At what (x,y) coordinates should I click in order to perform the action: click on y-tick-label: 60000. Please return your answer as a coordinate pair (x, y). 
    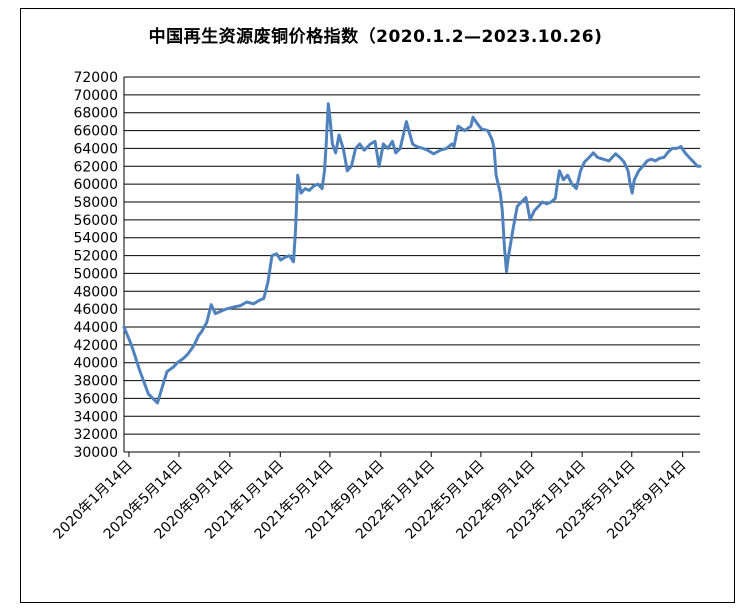
    Looking at the image, I should click on (95, 185).